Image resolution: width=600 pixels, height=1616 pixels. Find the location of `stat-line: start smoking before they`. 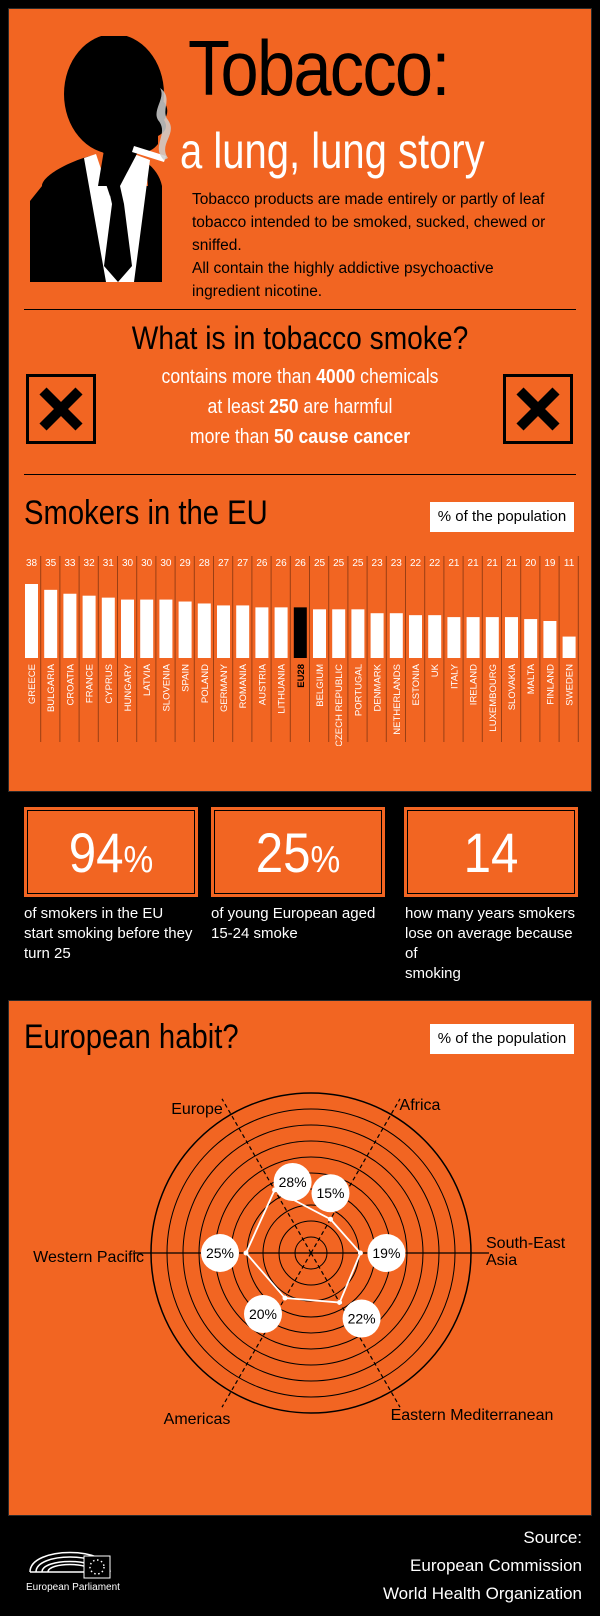

stat-line: start smoking before they is located at coordinates (108, 933).